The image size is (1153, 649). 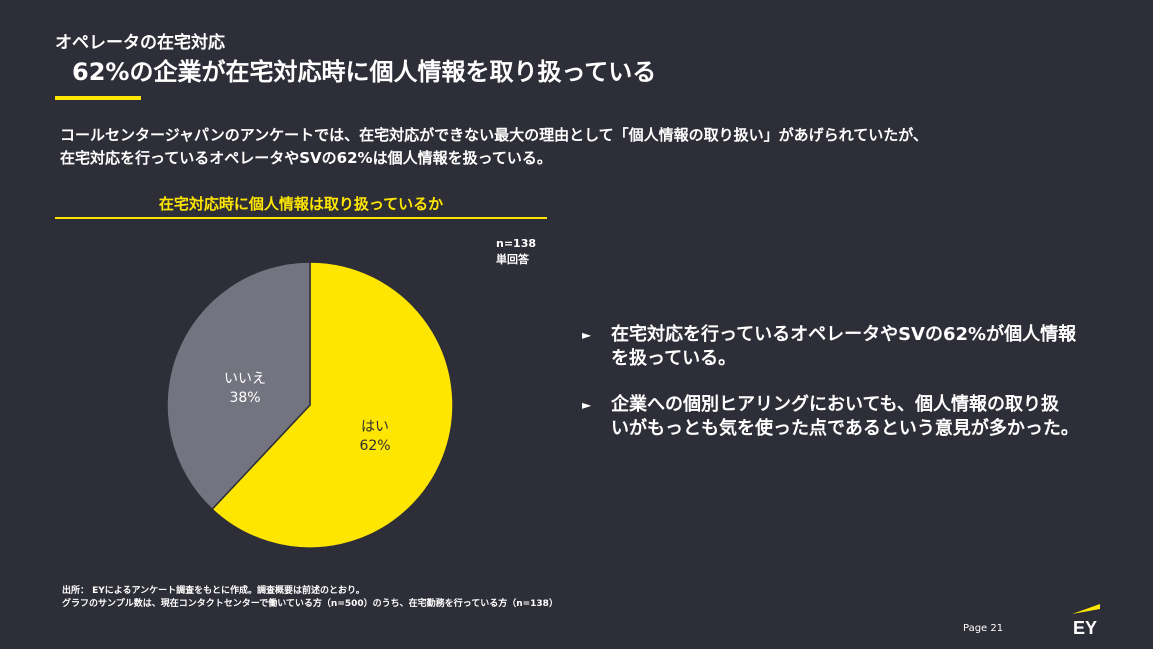 I want to click on finding-2-line-1: 企業への個別ヒアリングにおいても、個人情報の取り扱, so click(x=835, y=404).